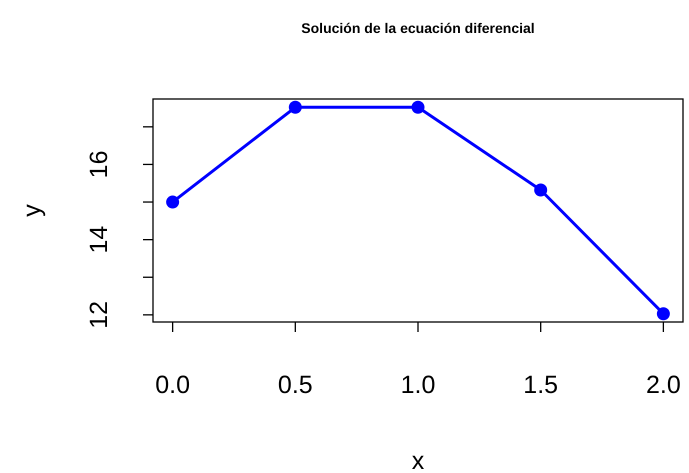 The image size is (689, 473). I want to click on x-tick-label: 1.0, so click(418, 385).